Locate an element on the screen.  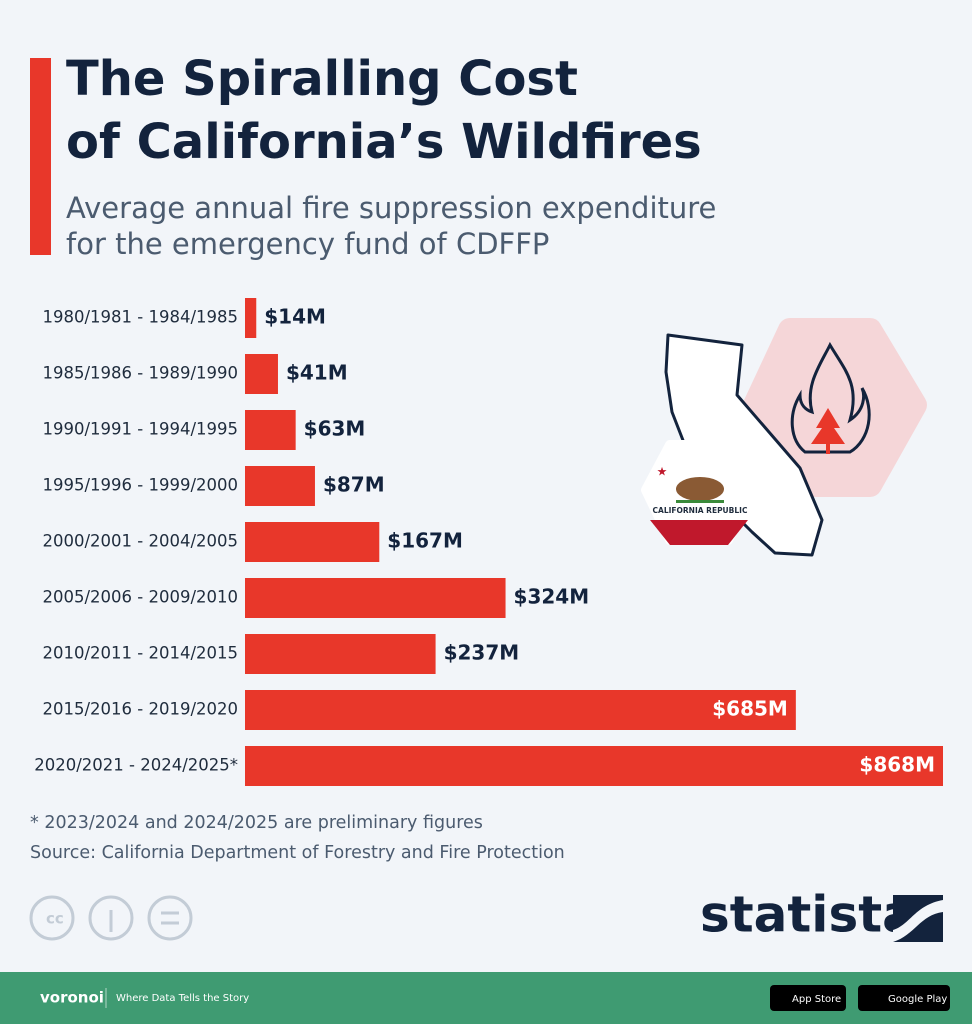
app-store-text: App Store is located at coordinates (816, 999).